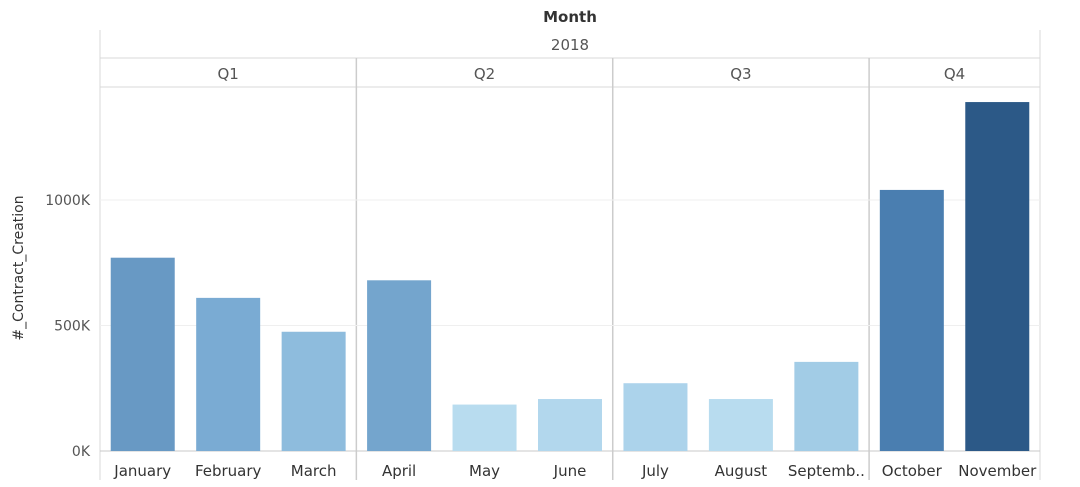 This screenshot has width=1080, height=487. What do you see at coordinates (228, 74) in the screenshot?
I see `quarter-header: Q1` at bounding box center [228, 74].